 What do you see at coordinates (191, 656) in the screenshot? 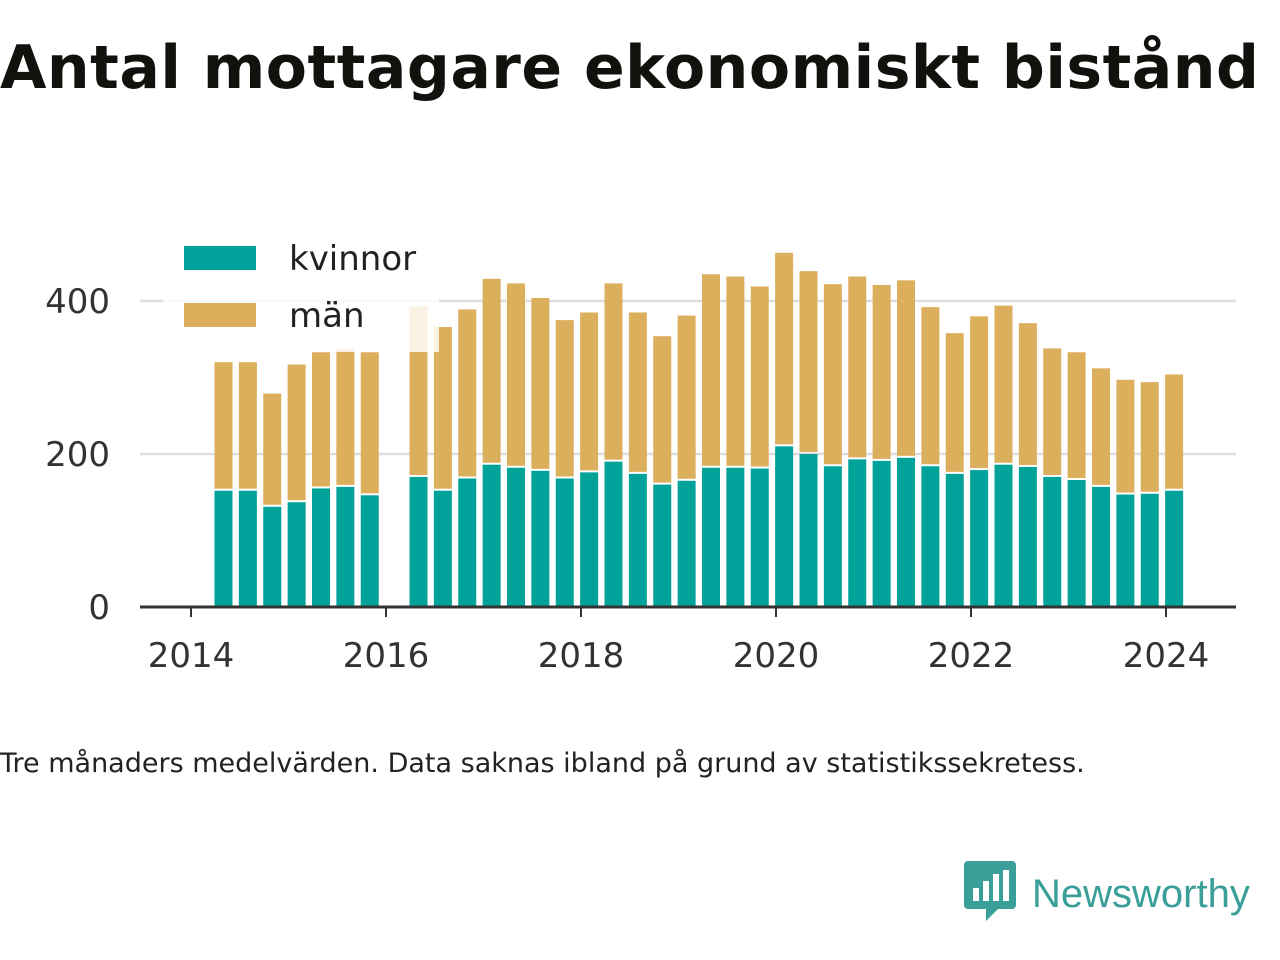
I see `x-tick-label: 2014` at bounding box center [191, 656].